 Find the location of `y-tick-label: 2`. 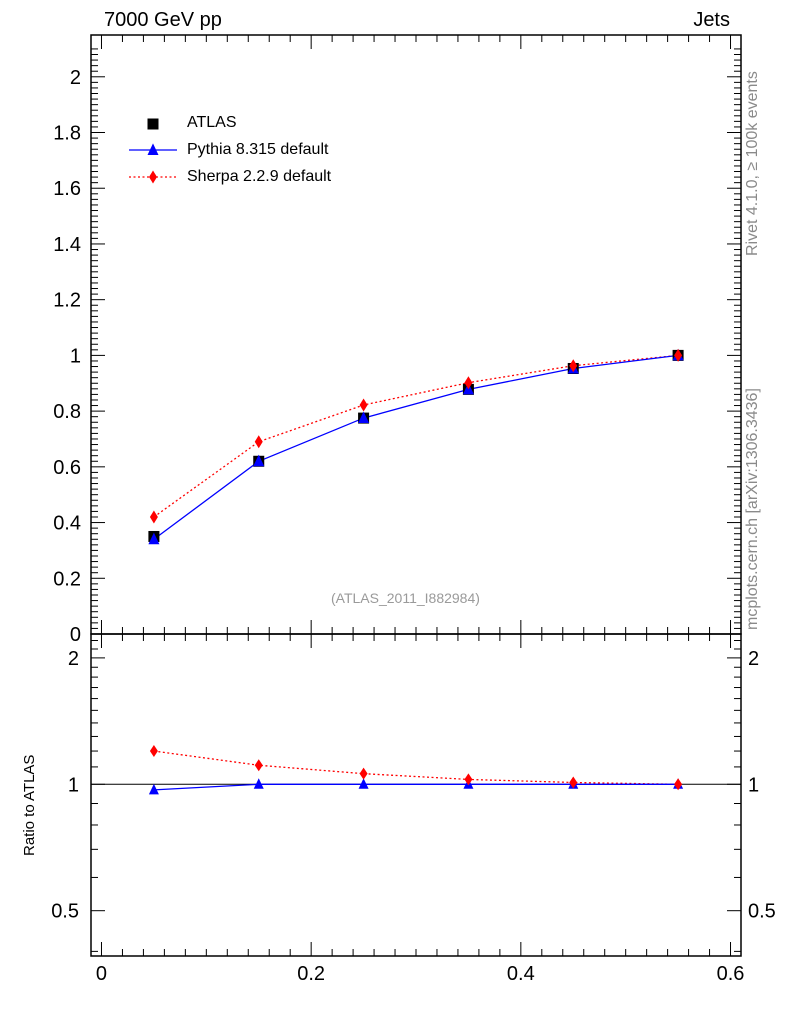

y-tick-label: 2 is located at coordinates (75, 78).